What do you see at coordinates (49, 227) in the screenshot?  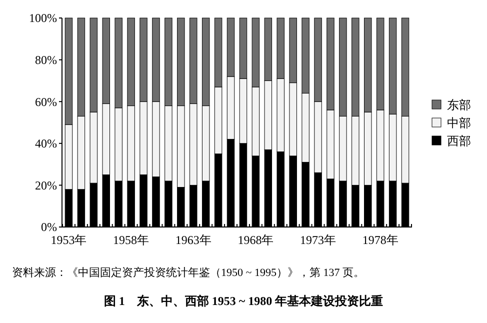 I see `y-tick-label: 0%` at bounding box center [49, 227].